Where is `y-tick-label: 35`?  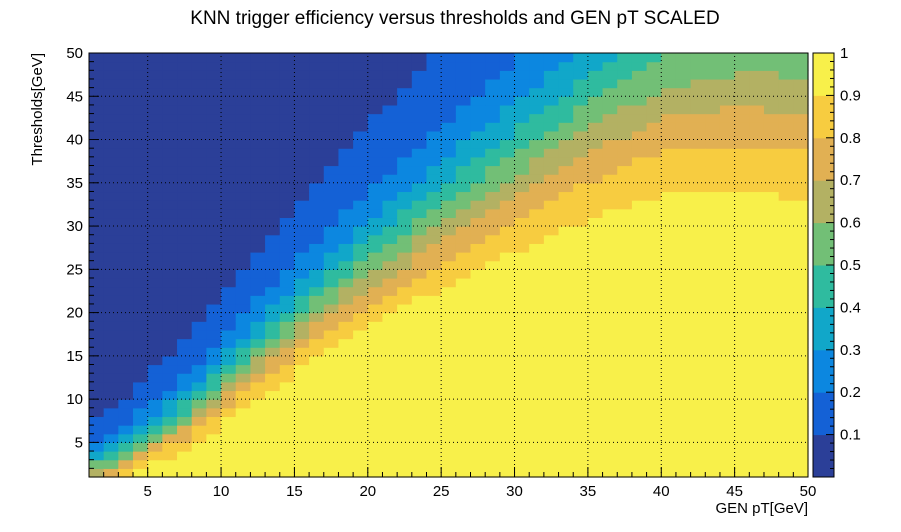 y-tick-label: 35 is located at coordinates (74, 183).